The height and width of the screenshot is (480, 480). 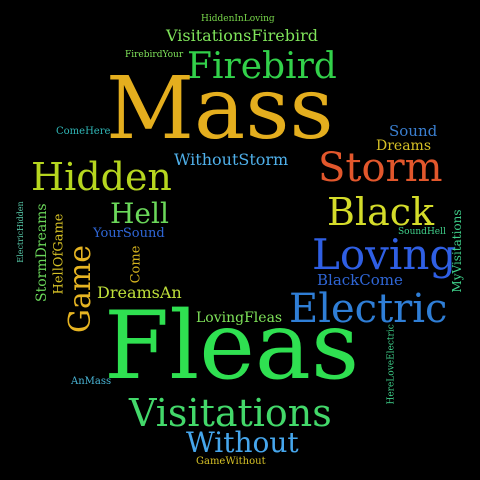 I want to click on word-game: Game, so click(x=80, y=288).